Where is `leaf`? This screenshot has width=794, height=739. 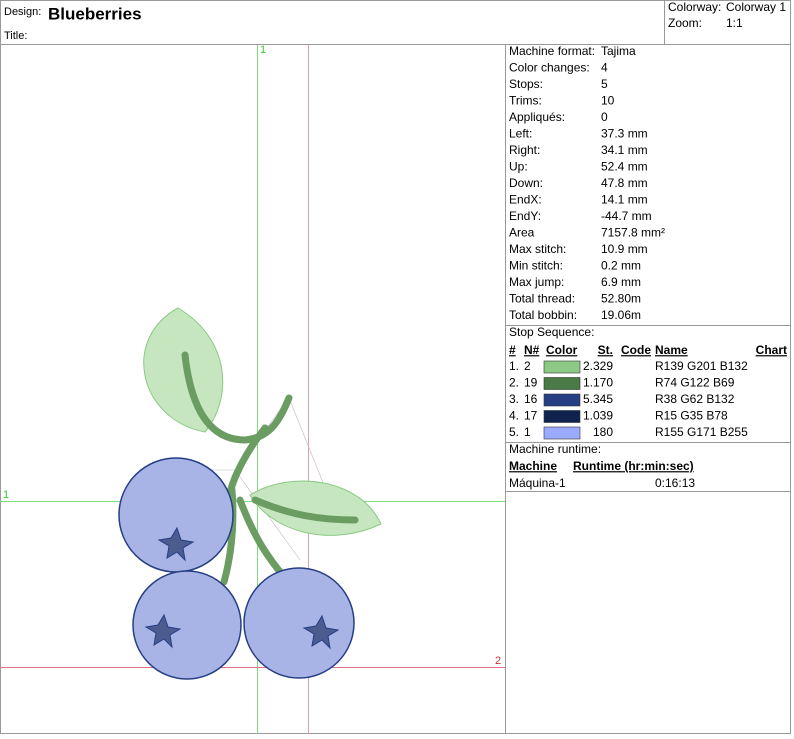 leaf is located at coordinates (183, 370).